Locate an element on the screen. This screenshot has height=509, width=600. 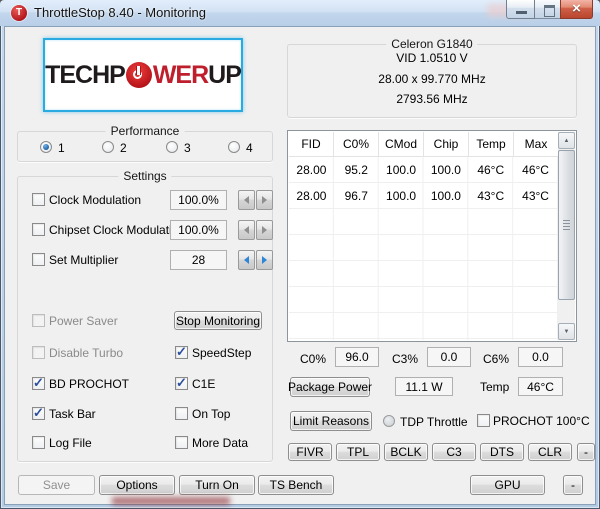
speedstep-label: SpeedStep is located at coordinates (222, 353).